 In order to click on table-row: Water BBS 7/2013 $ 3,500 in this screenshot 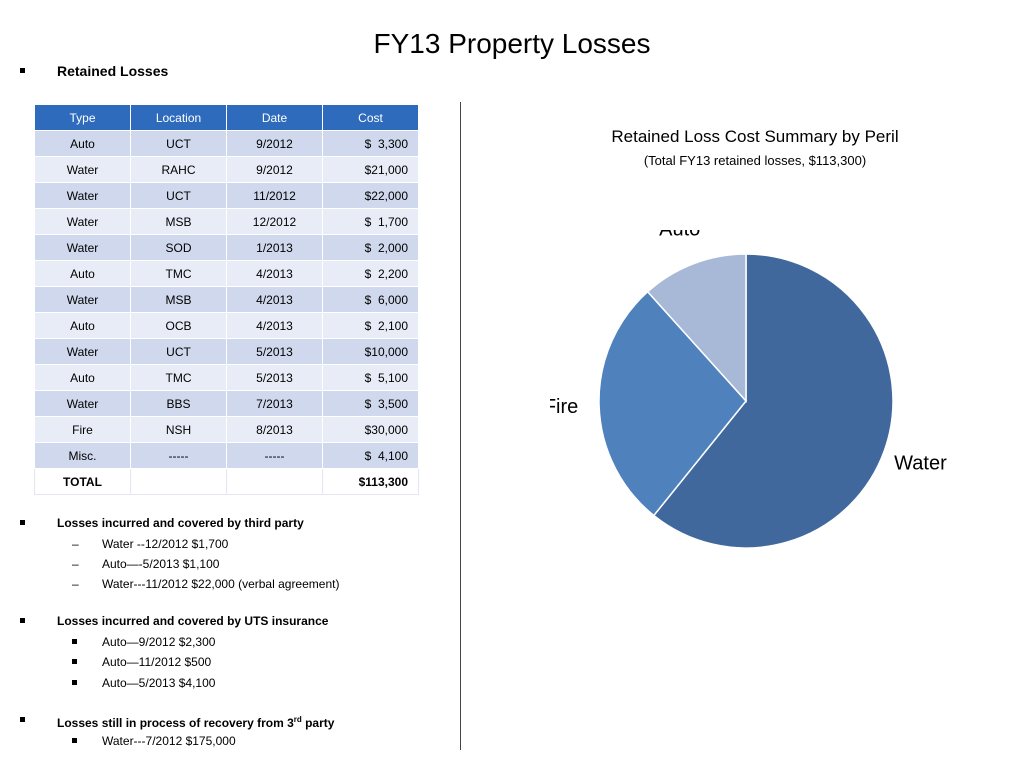, I will do `click(226, 403)`.